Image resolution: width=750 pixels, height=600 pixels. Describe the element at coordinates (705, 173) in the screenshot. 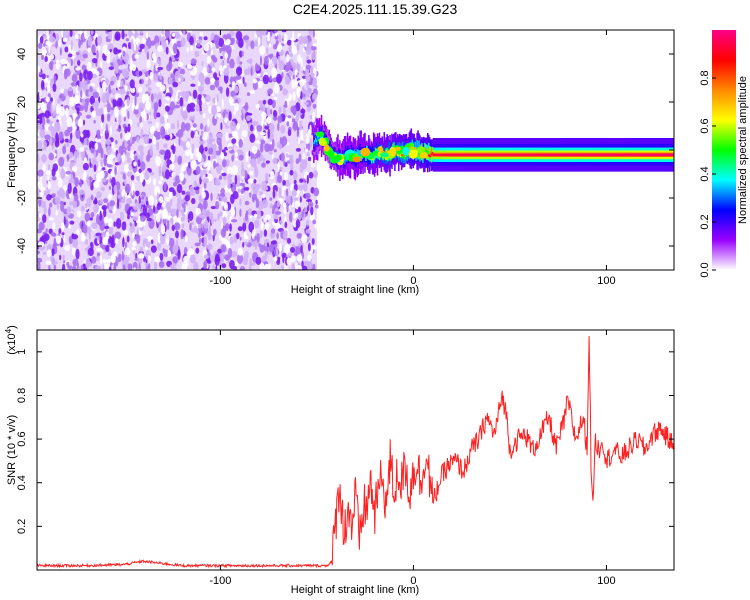

I see `colorbar-tick-label: 0.4` at that location.